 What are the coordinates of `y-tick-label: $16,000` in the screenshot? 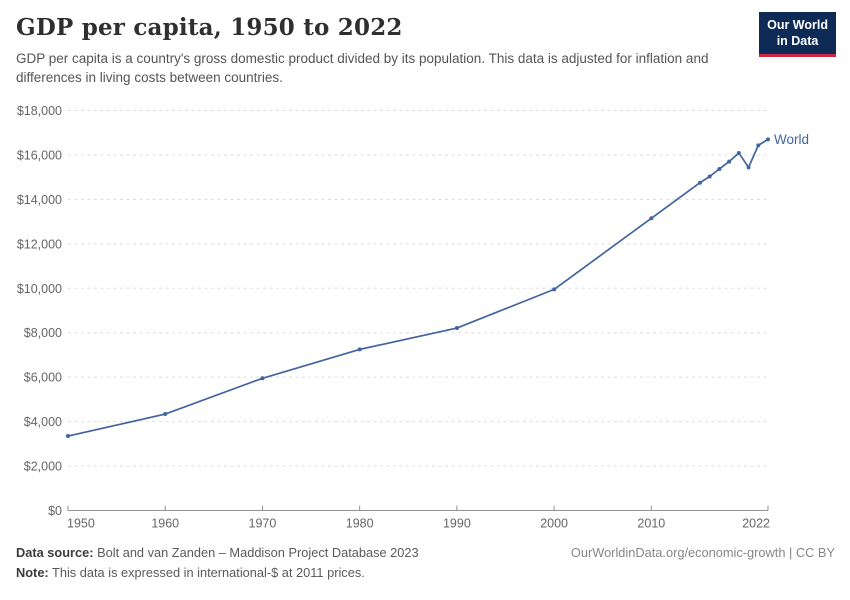 It's located at (39, 155).